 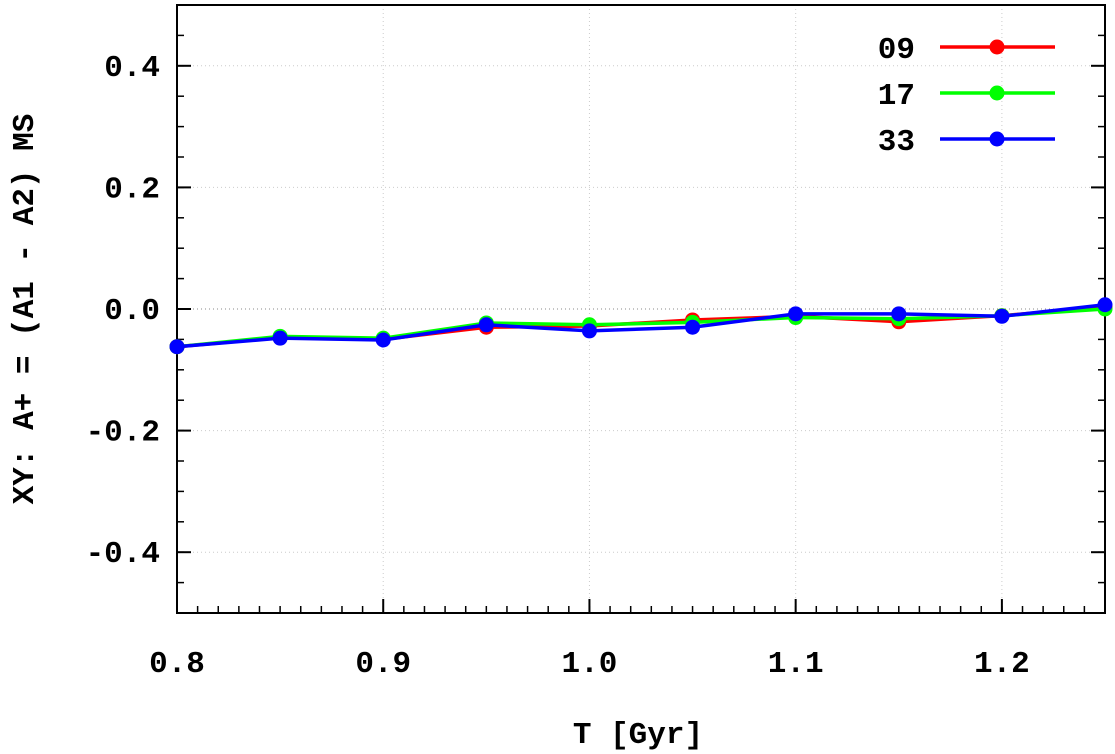 I want to click on legend-label-09: 09, so click(x=896, y=50).